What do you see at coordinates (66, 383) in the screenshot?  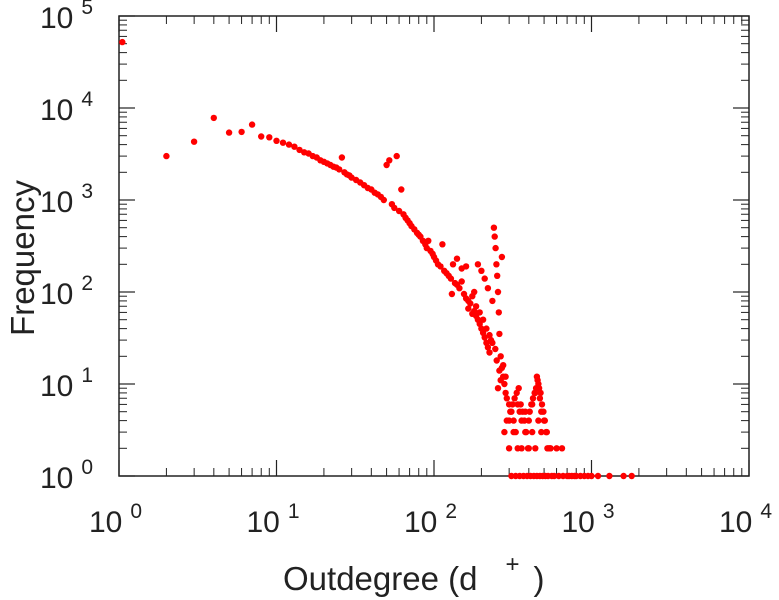 I see `y-tick-label: 10 1` at bounding box center [66, 383].